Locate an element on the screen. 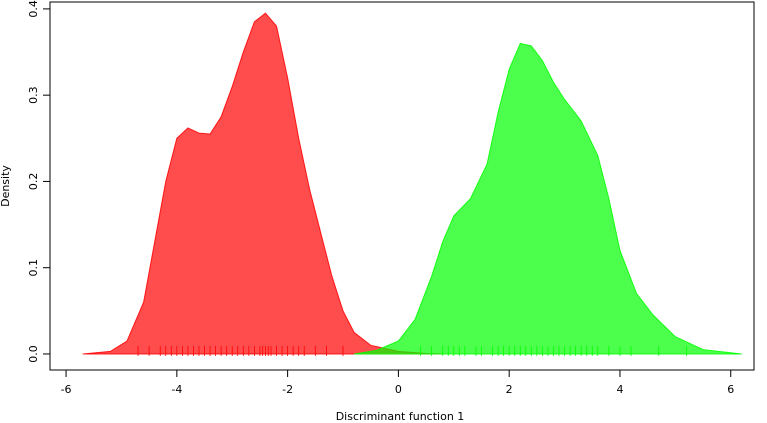 Image resolution: width=767 pixels, height=423 pixels. x-tick-label: 6 is located at coordinates (730, 389).